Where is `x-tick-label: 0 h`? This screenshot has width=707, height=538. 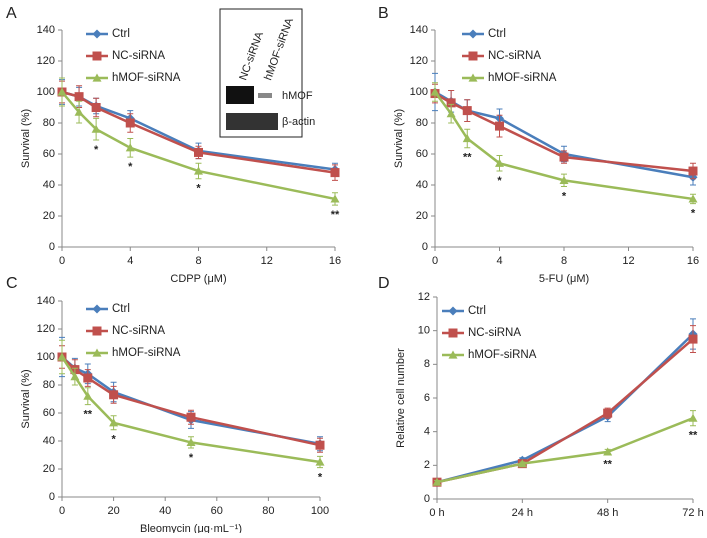
x-tick-label: 0 h is located at coordinates (436, 513).